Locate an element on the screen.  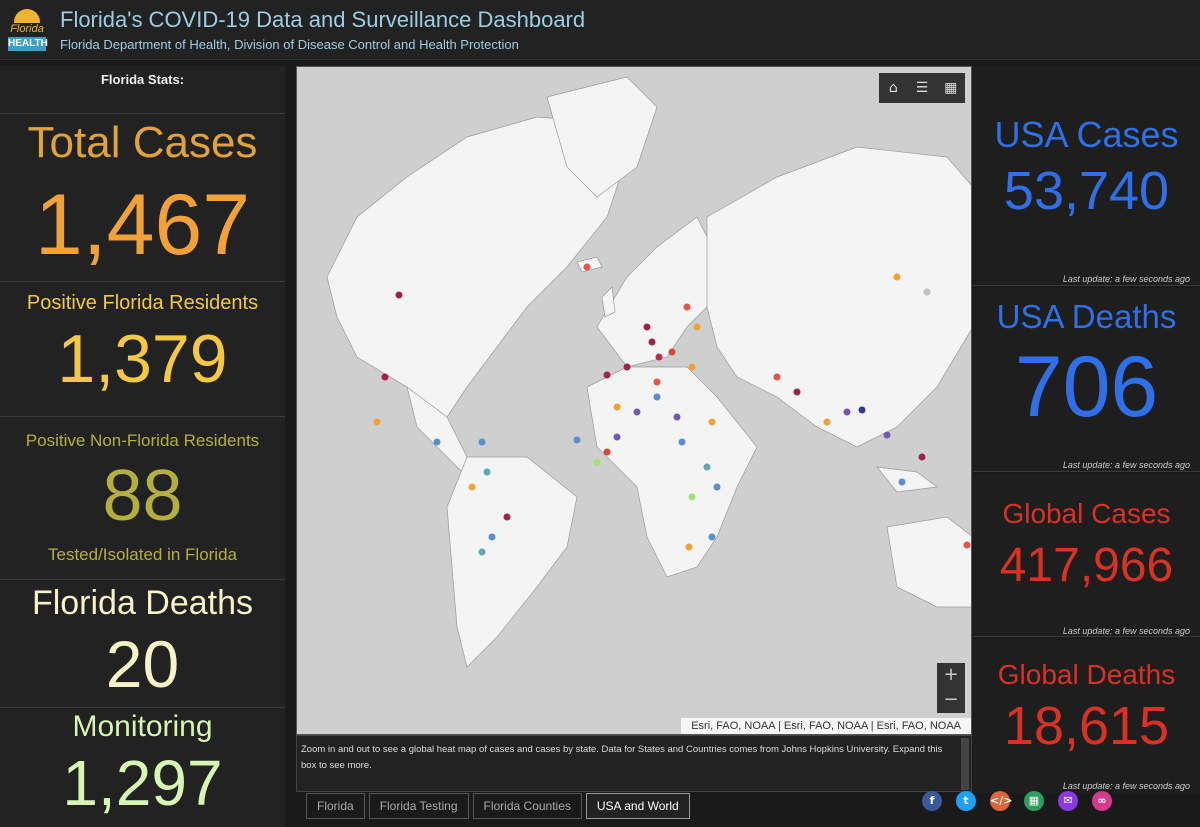
zoom-out-button: − is located at coordinates (951, 699).